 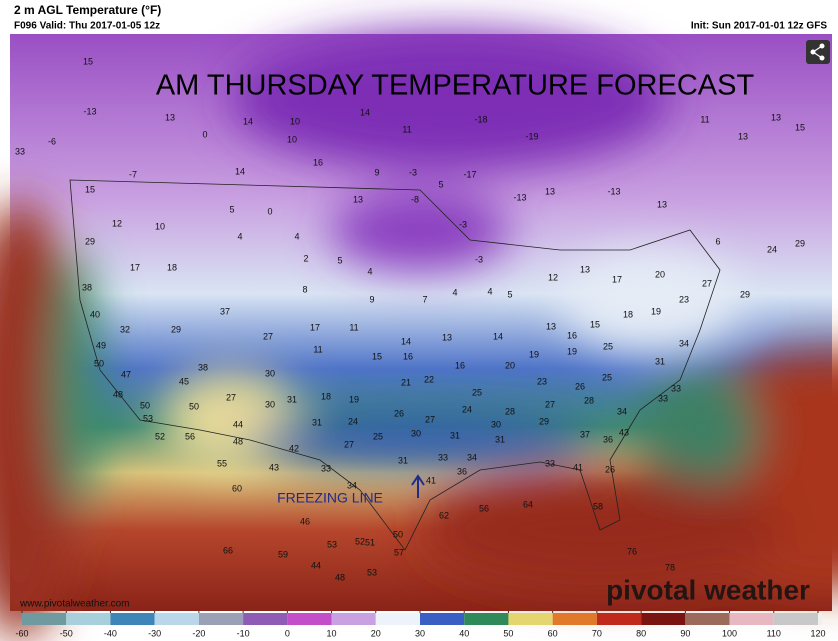 I want to click on temperature-label: 12, so click(x=117, y=223).